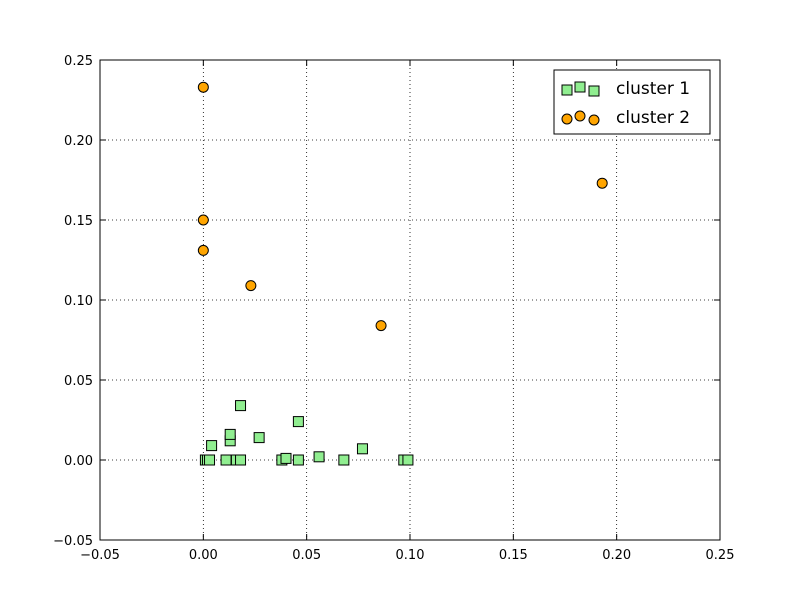 This screenshot has width=800, height=600. I want to click on y-tick-label: 0.10, so click(78, 301).